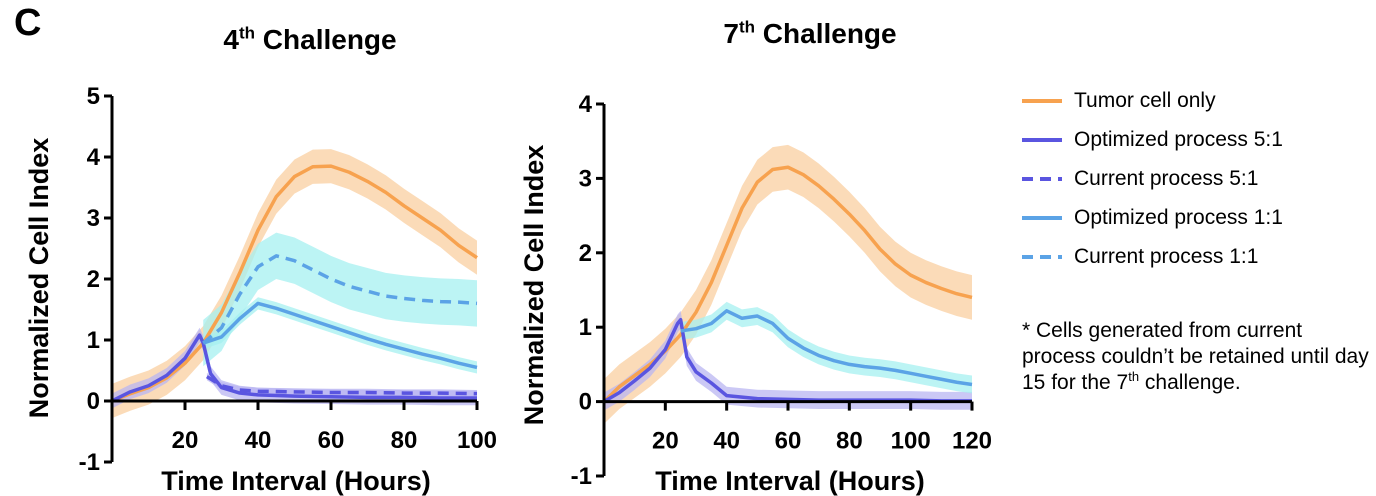  What do you see at coordinates (1166, 256) in the screenshot?
I see `legend-label: Current process 1:1` at bounding box center [1166, 256].